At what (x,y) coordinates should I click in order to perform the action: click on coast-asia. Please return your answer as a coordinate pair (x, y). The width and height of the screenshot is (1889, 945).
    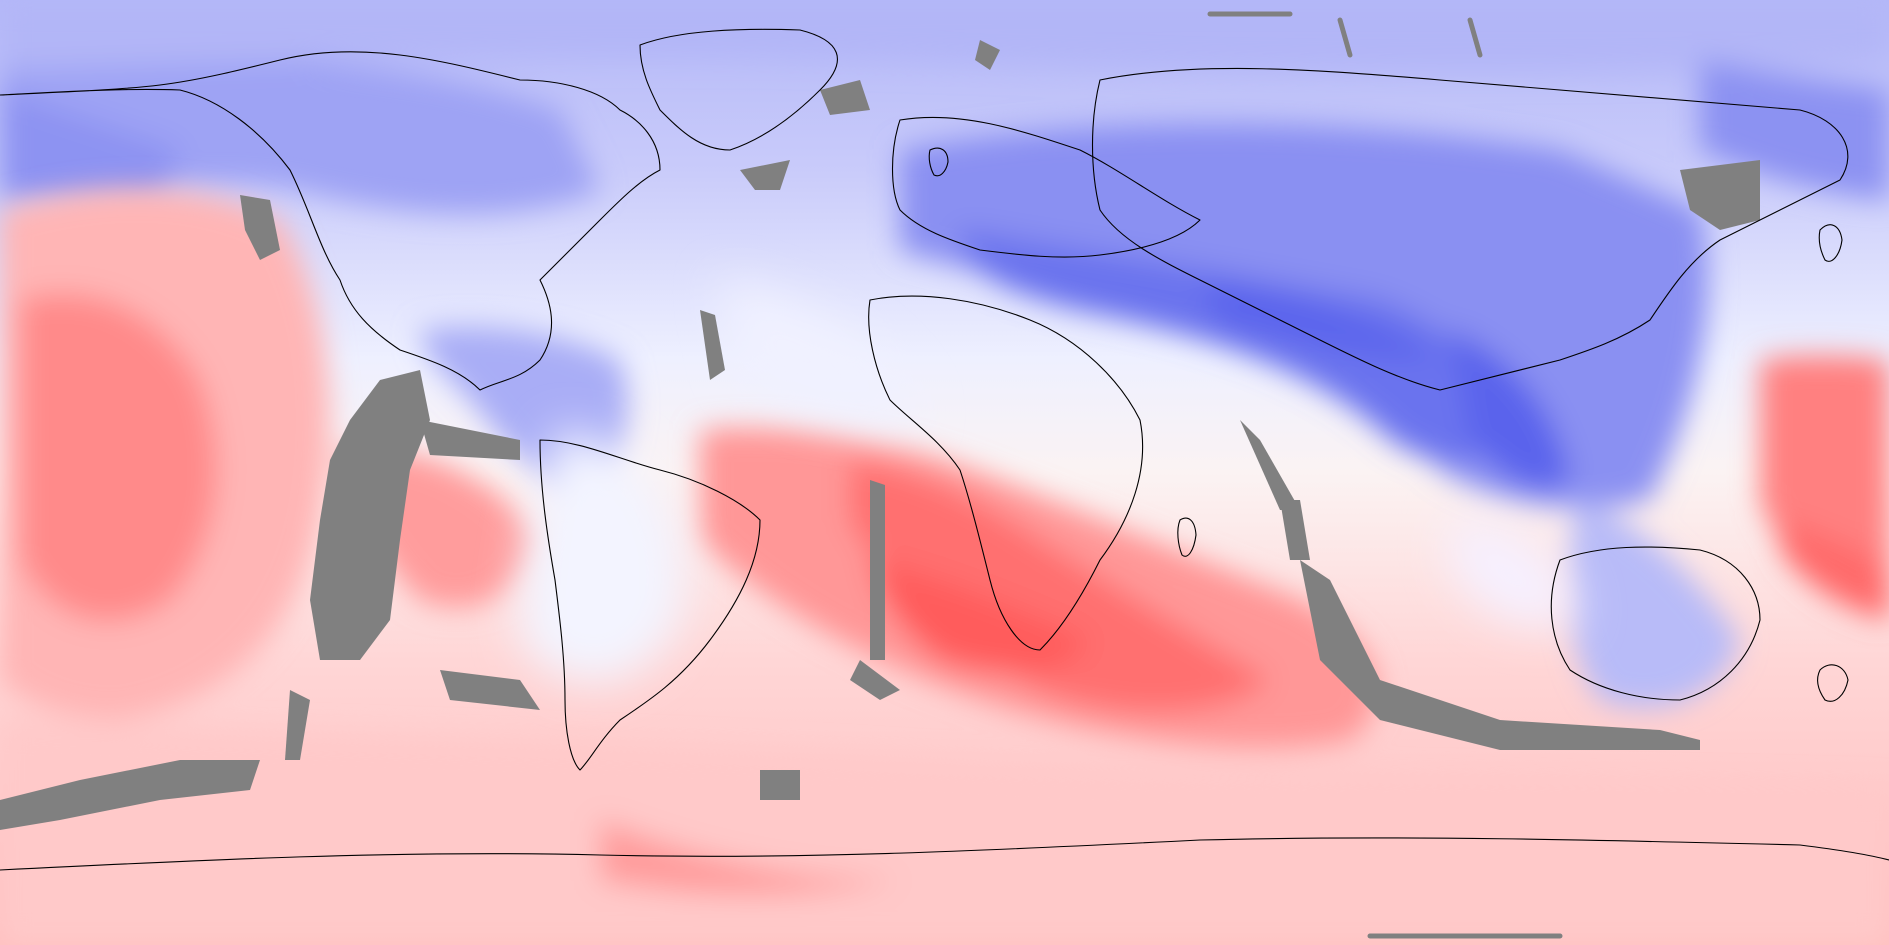
    Looking at the image, I should click on (1470, 229).